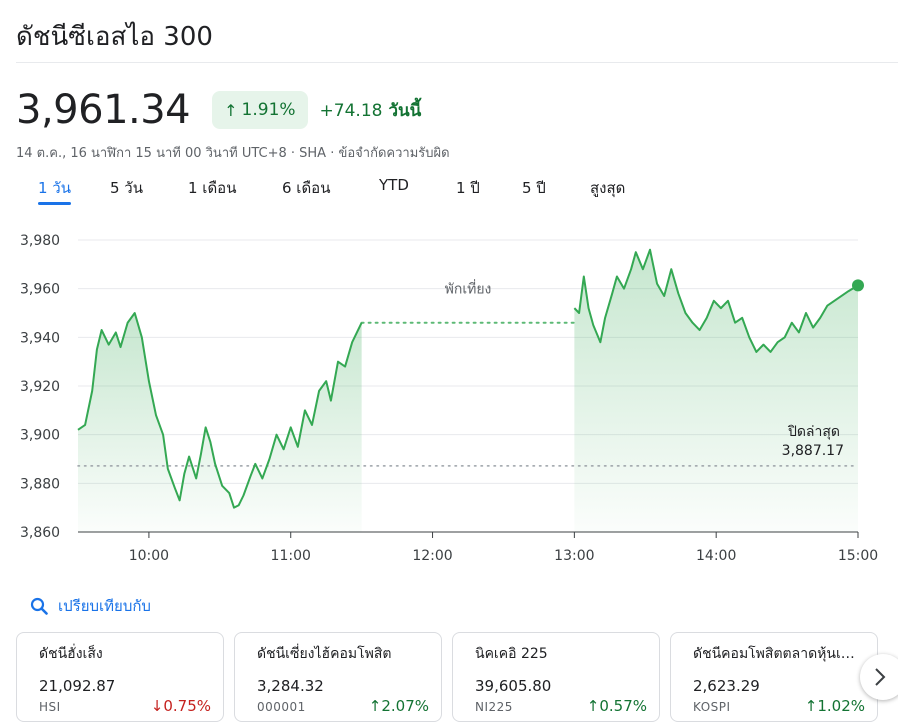  I want to click on tab-5d: 5 วัน, so click(126, 188).